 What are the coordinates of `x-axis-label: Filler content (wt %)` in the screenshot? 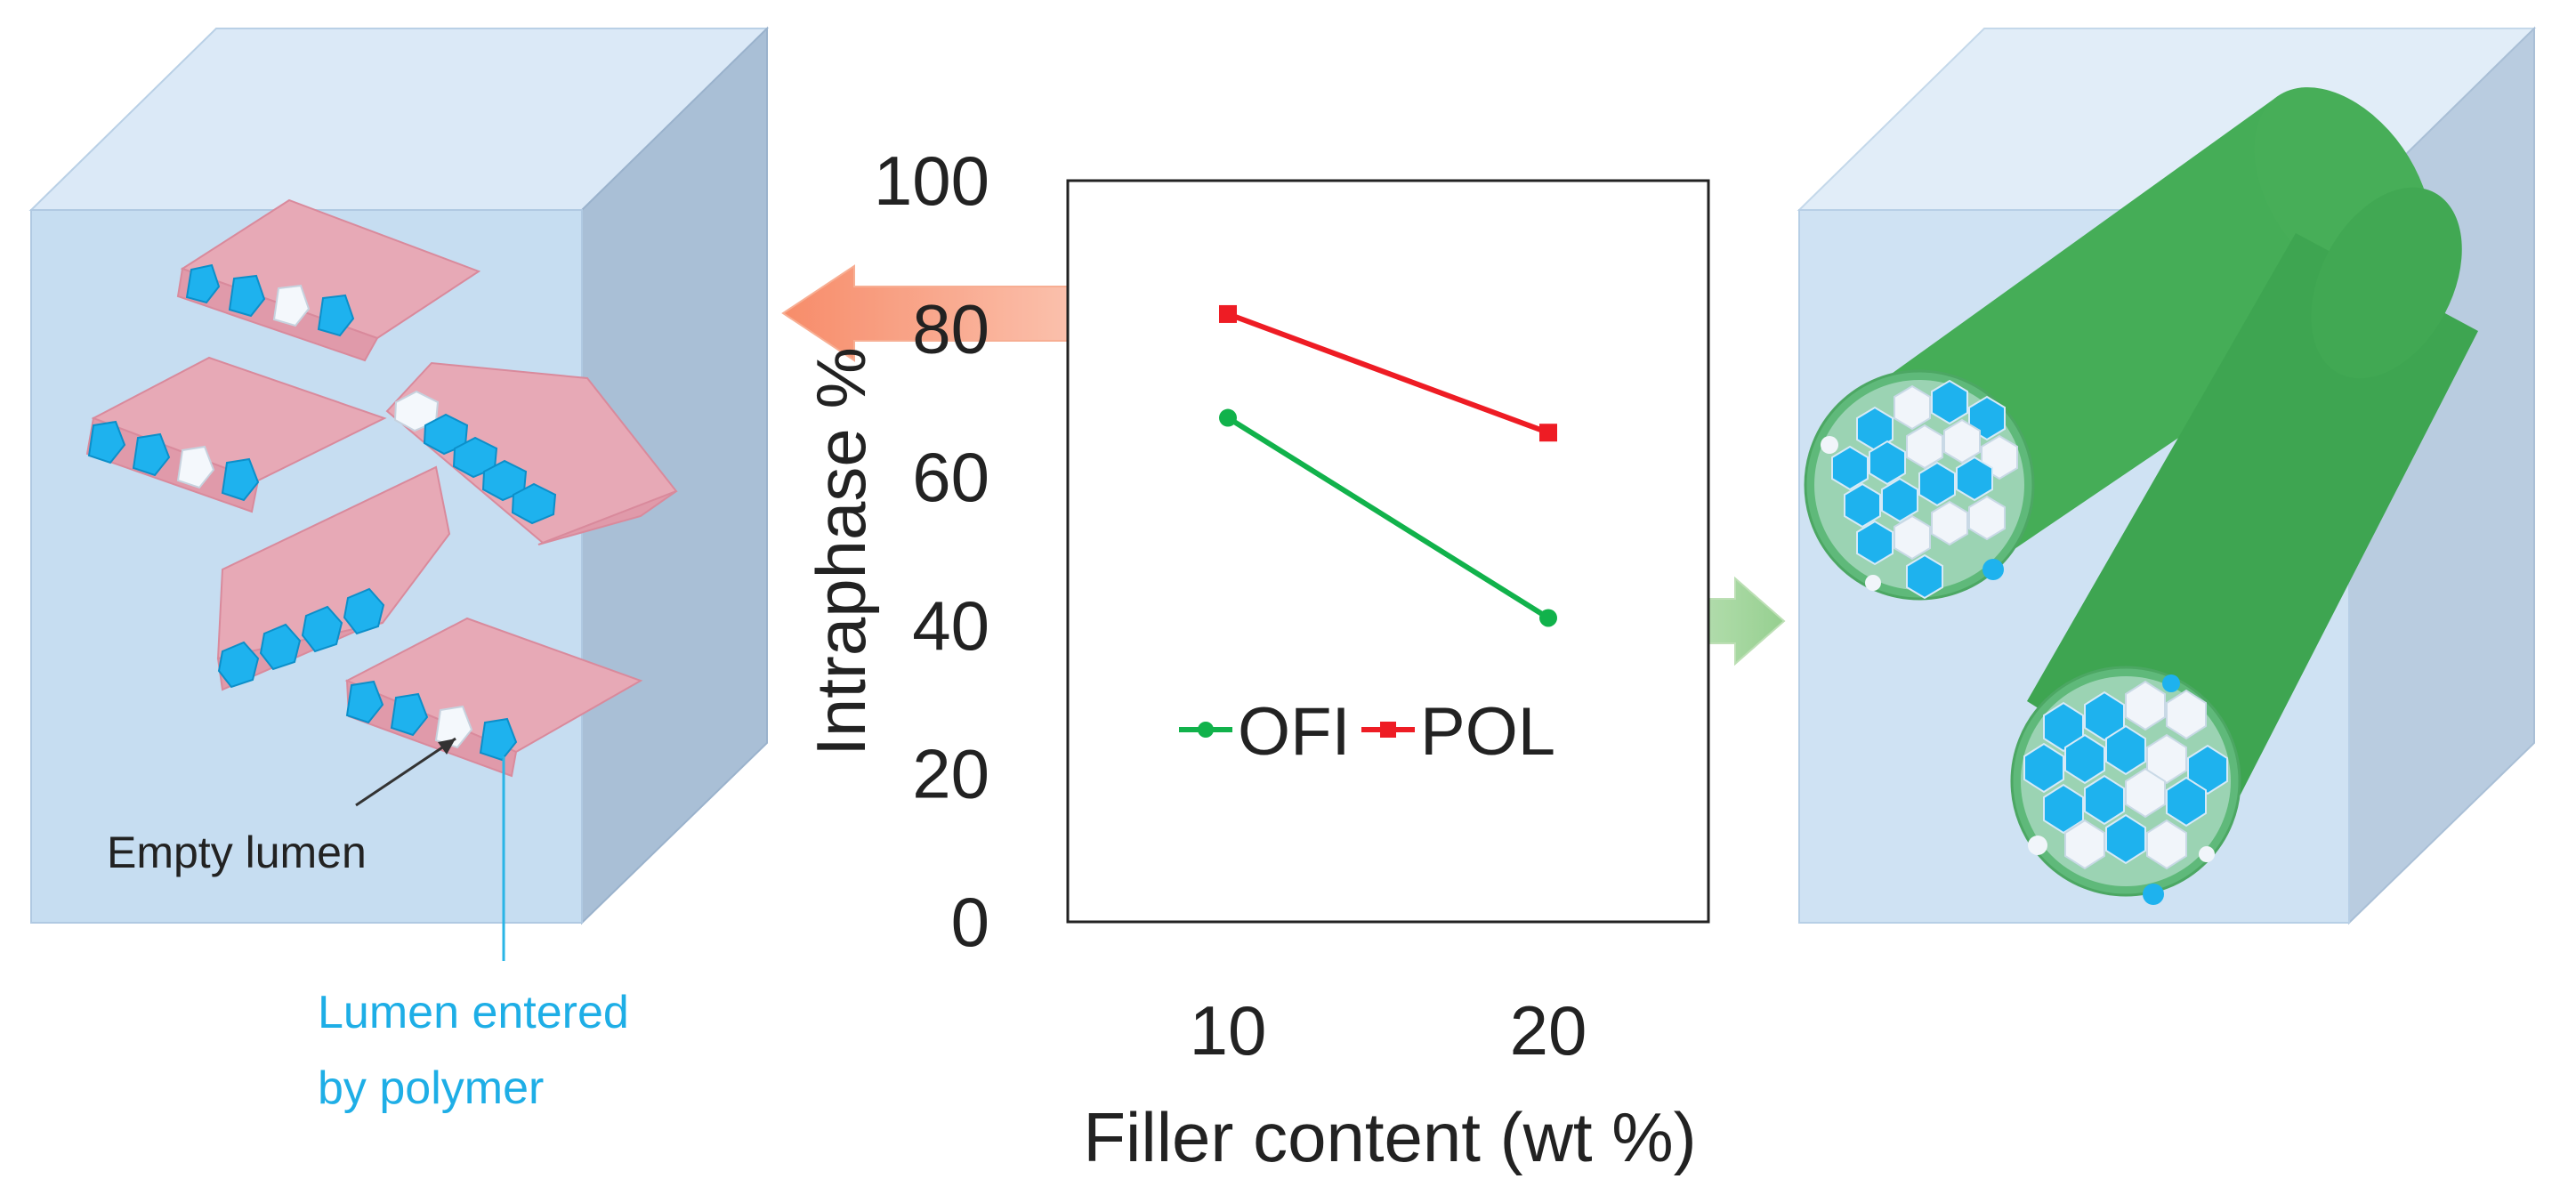 It's located at (1389, 1137).